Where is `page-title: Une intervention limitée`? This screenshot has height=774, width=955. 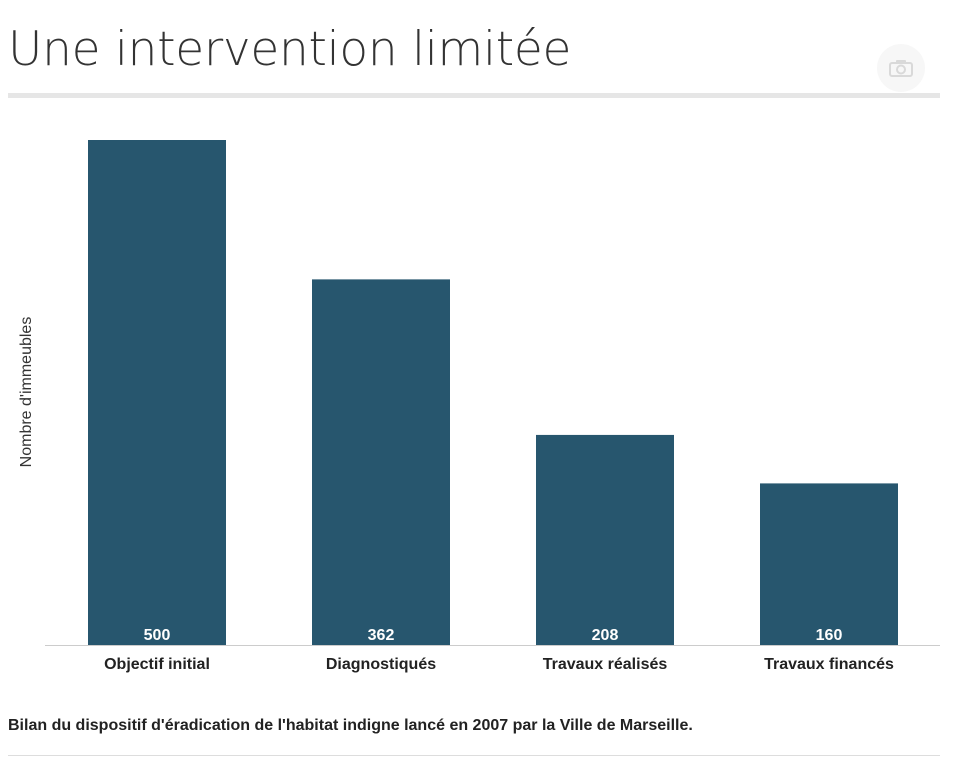
page-title: Une intervention limitée is located at coordinates (290, 49).